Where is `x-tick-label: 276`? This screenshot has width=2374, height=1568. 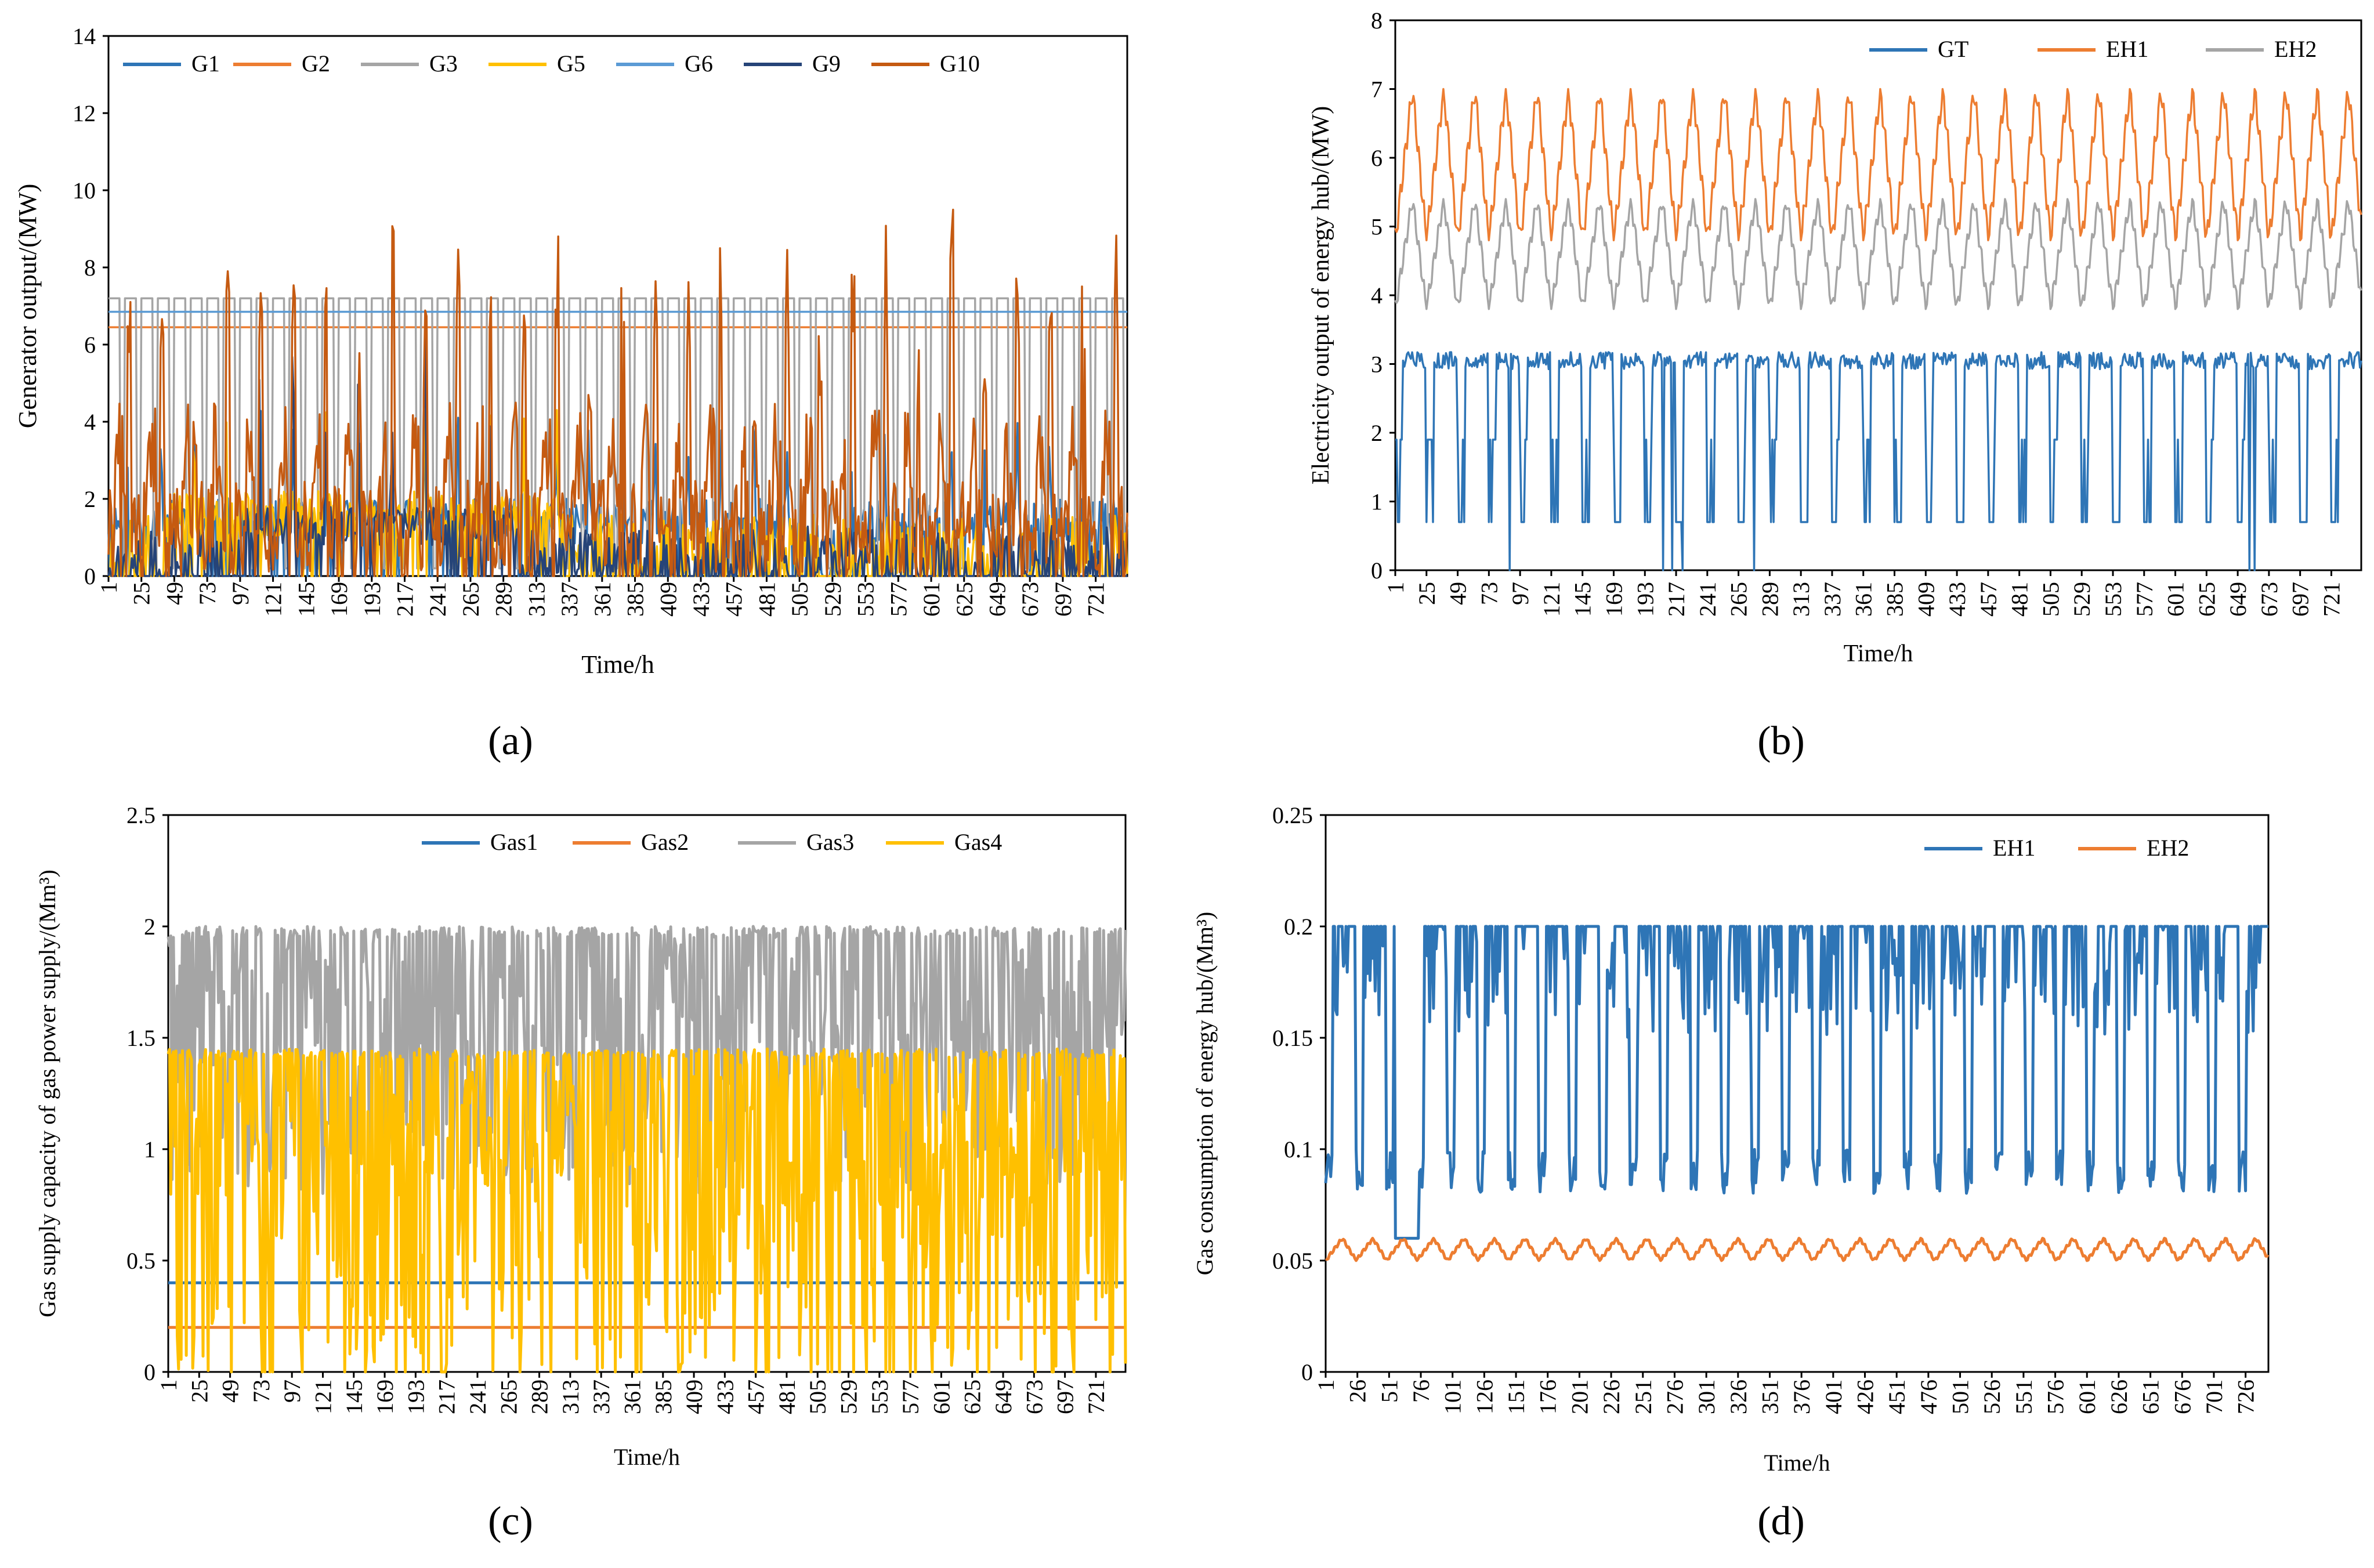
x-tick-label: 276 is located at coordinates (1675, 1396).